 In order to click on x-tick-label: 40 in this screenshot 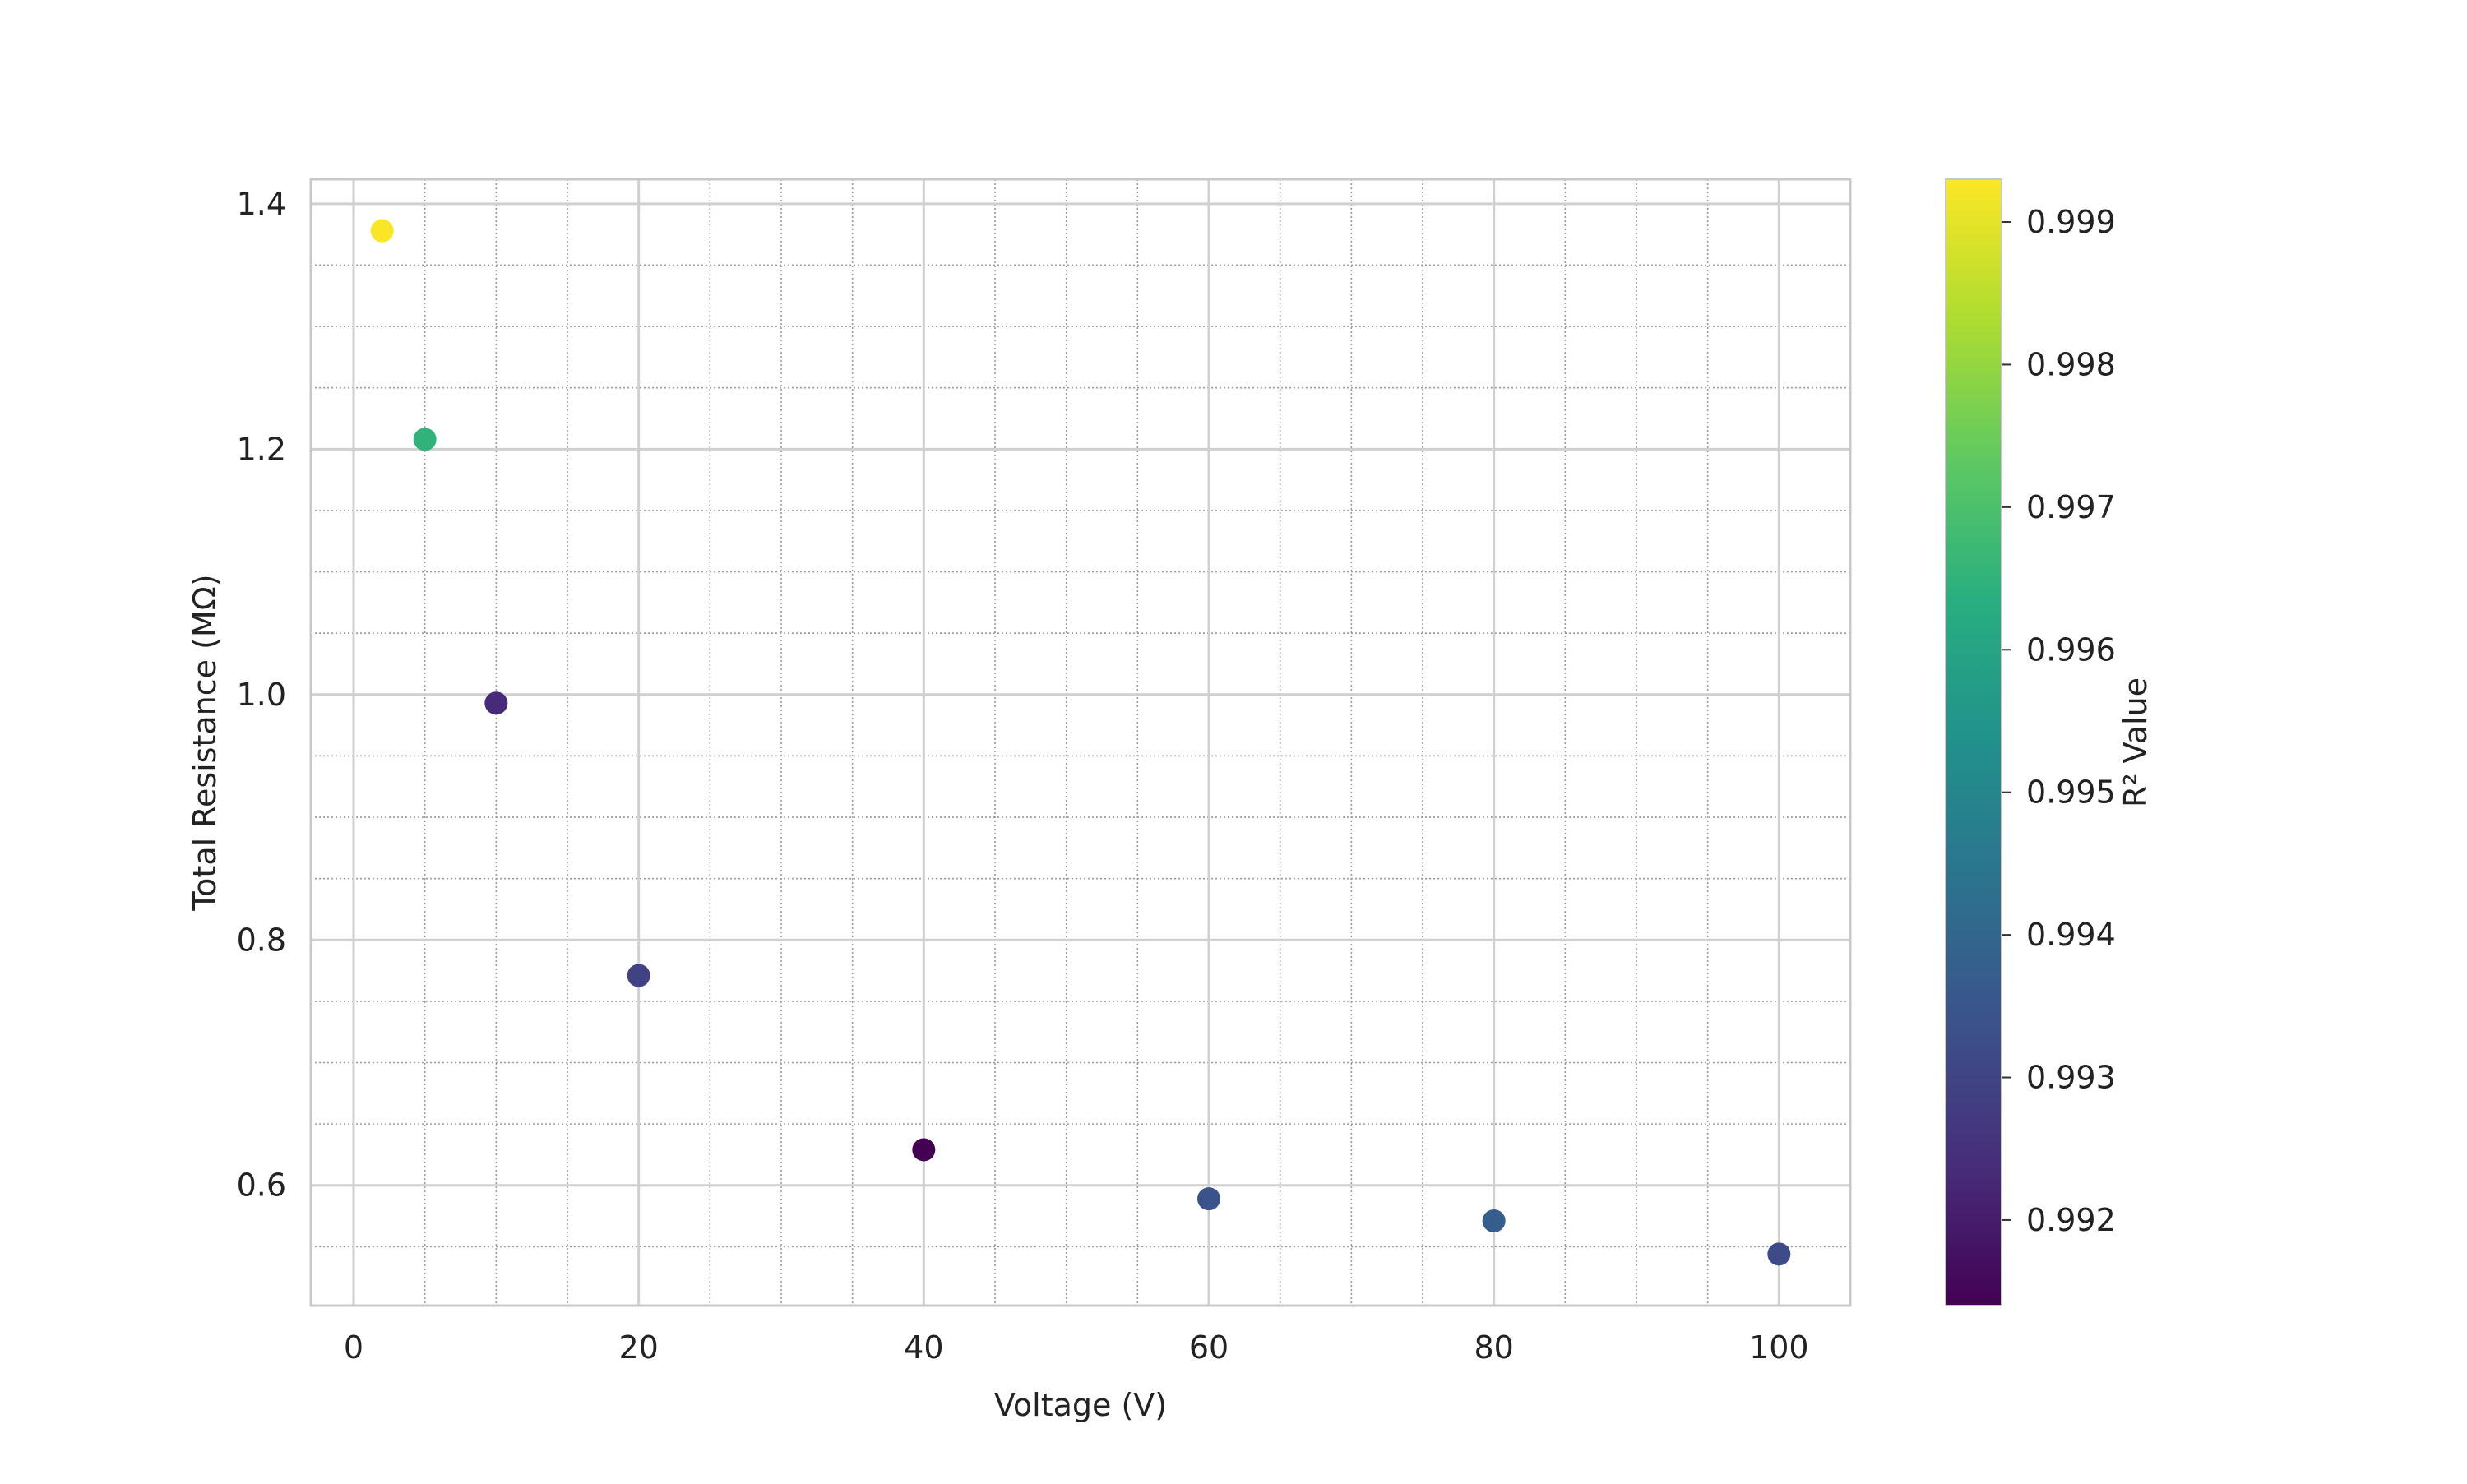, I will do `click(924, 1347)`.